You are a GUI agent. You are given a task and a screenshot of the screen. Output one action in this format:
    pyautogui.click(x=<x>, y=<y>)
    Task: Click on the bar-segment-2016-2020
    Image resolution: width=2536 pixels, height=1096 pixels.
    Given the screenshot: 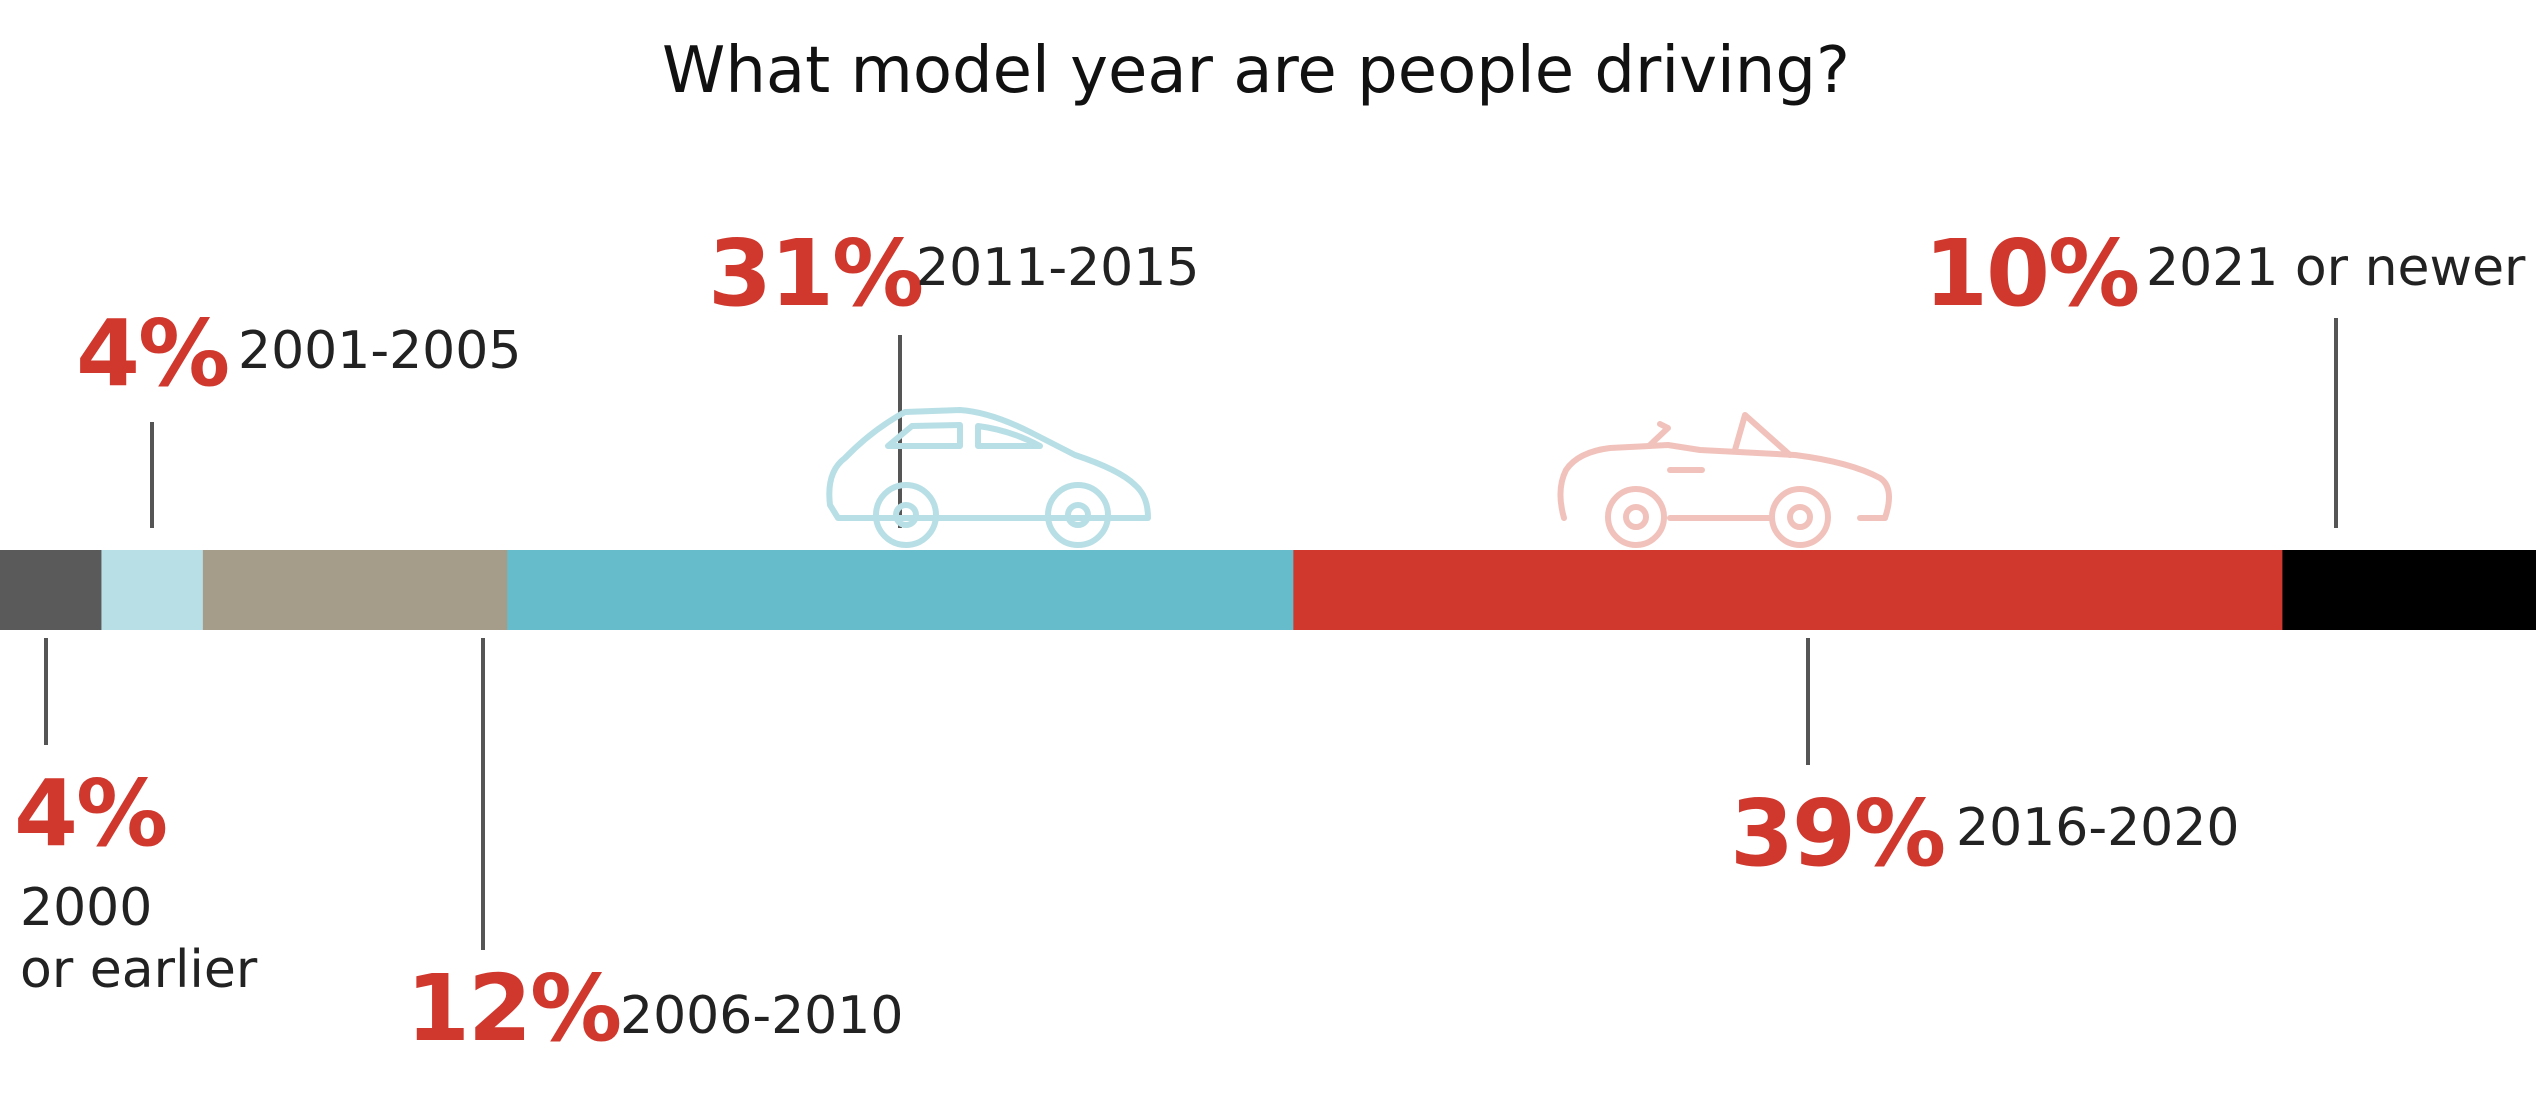 What is the action you would take?
    pyautogui.click(x=1788, y=590)
    